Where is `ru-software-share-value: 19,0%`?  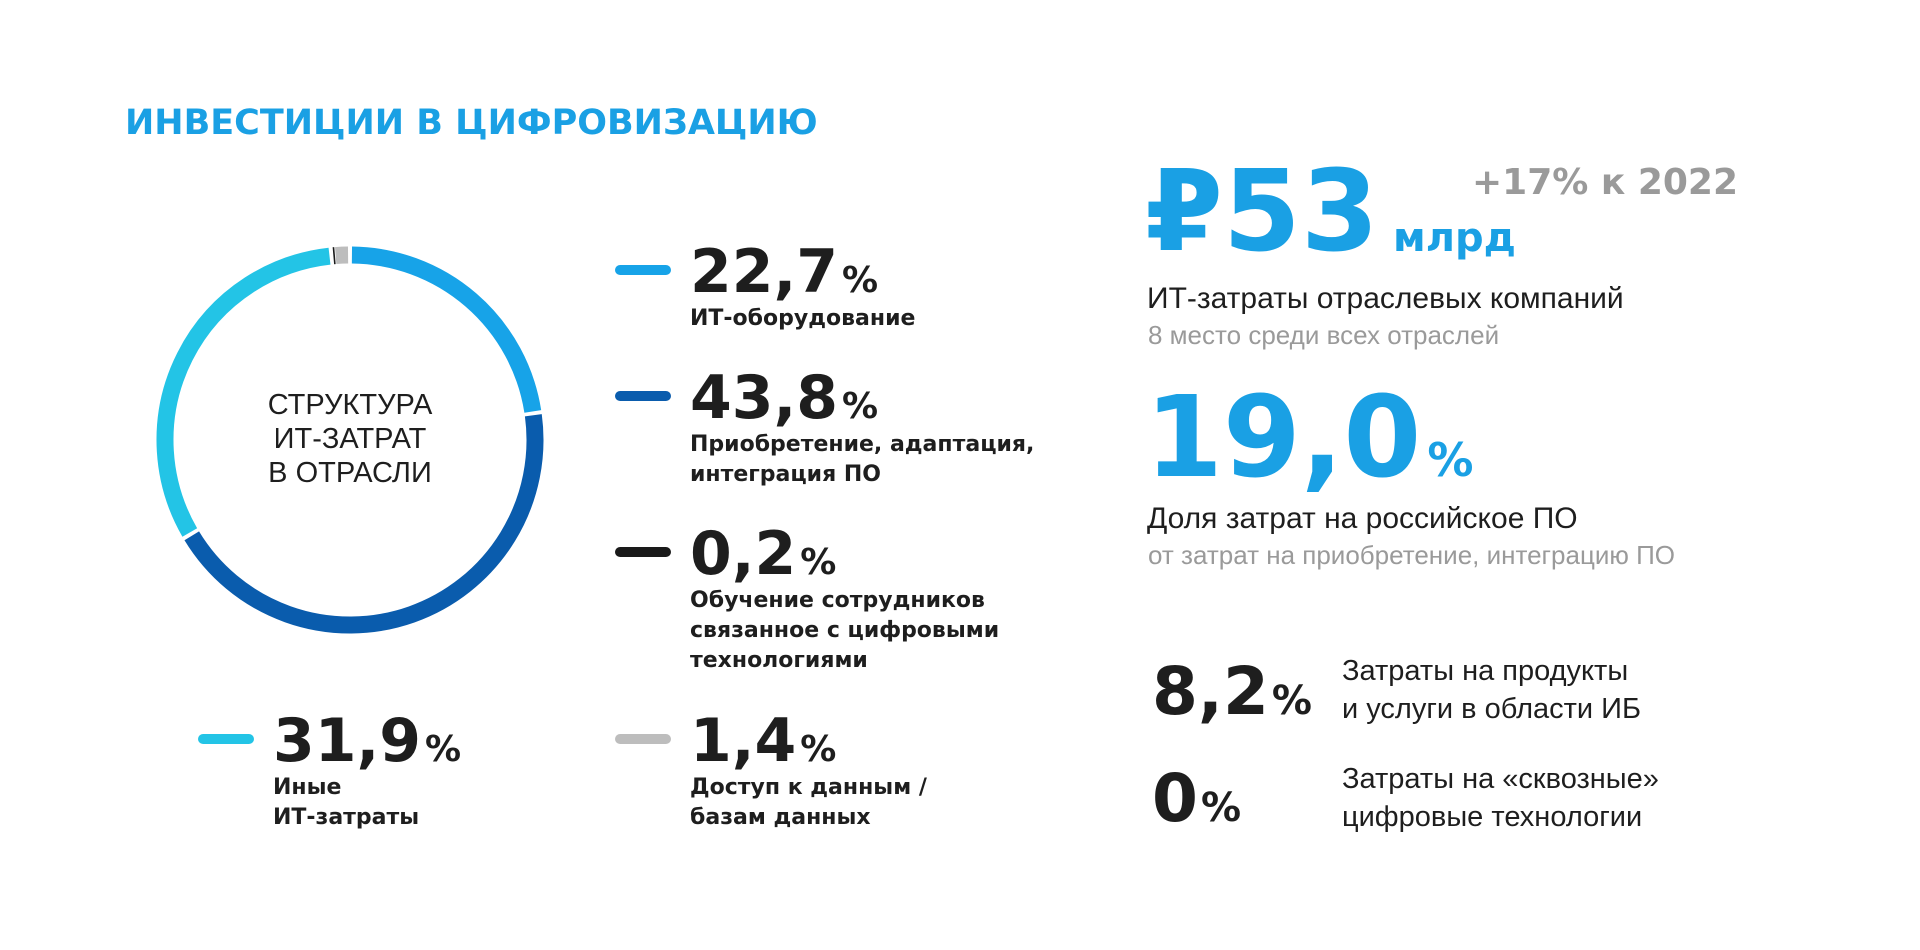 ru-software-share-value: 19,0% is located at coordinates (1309, 449).